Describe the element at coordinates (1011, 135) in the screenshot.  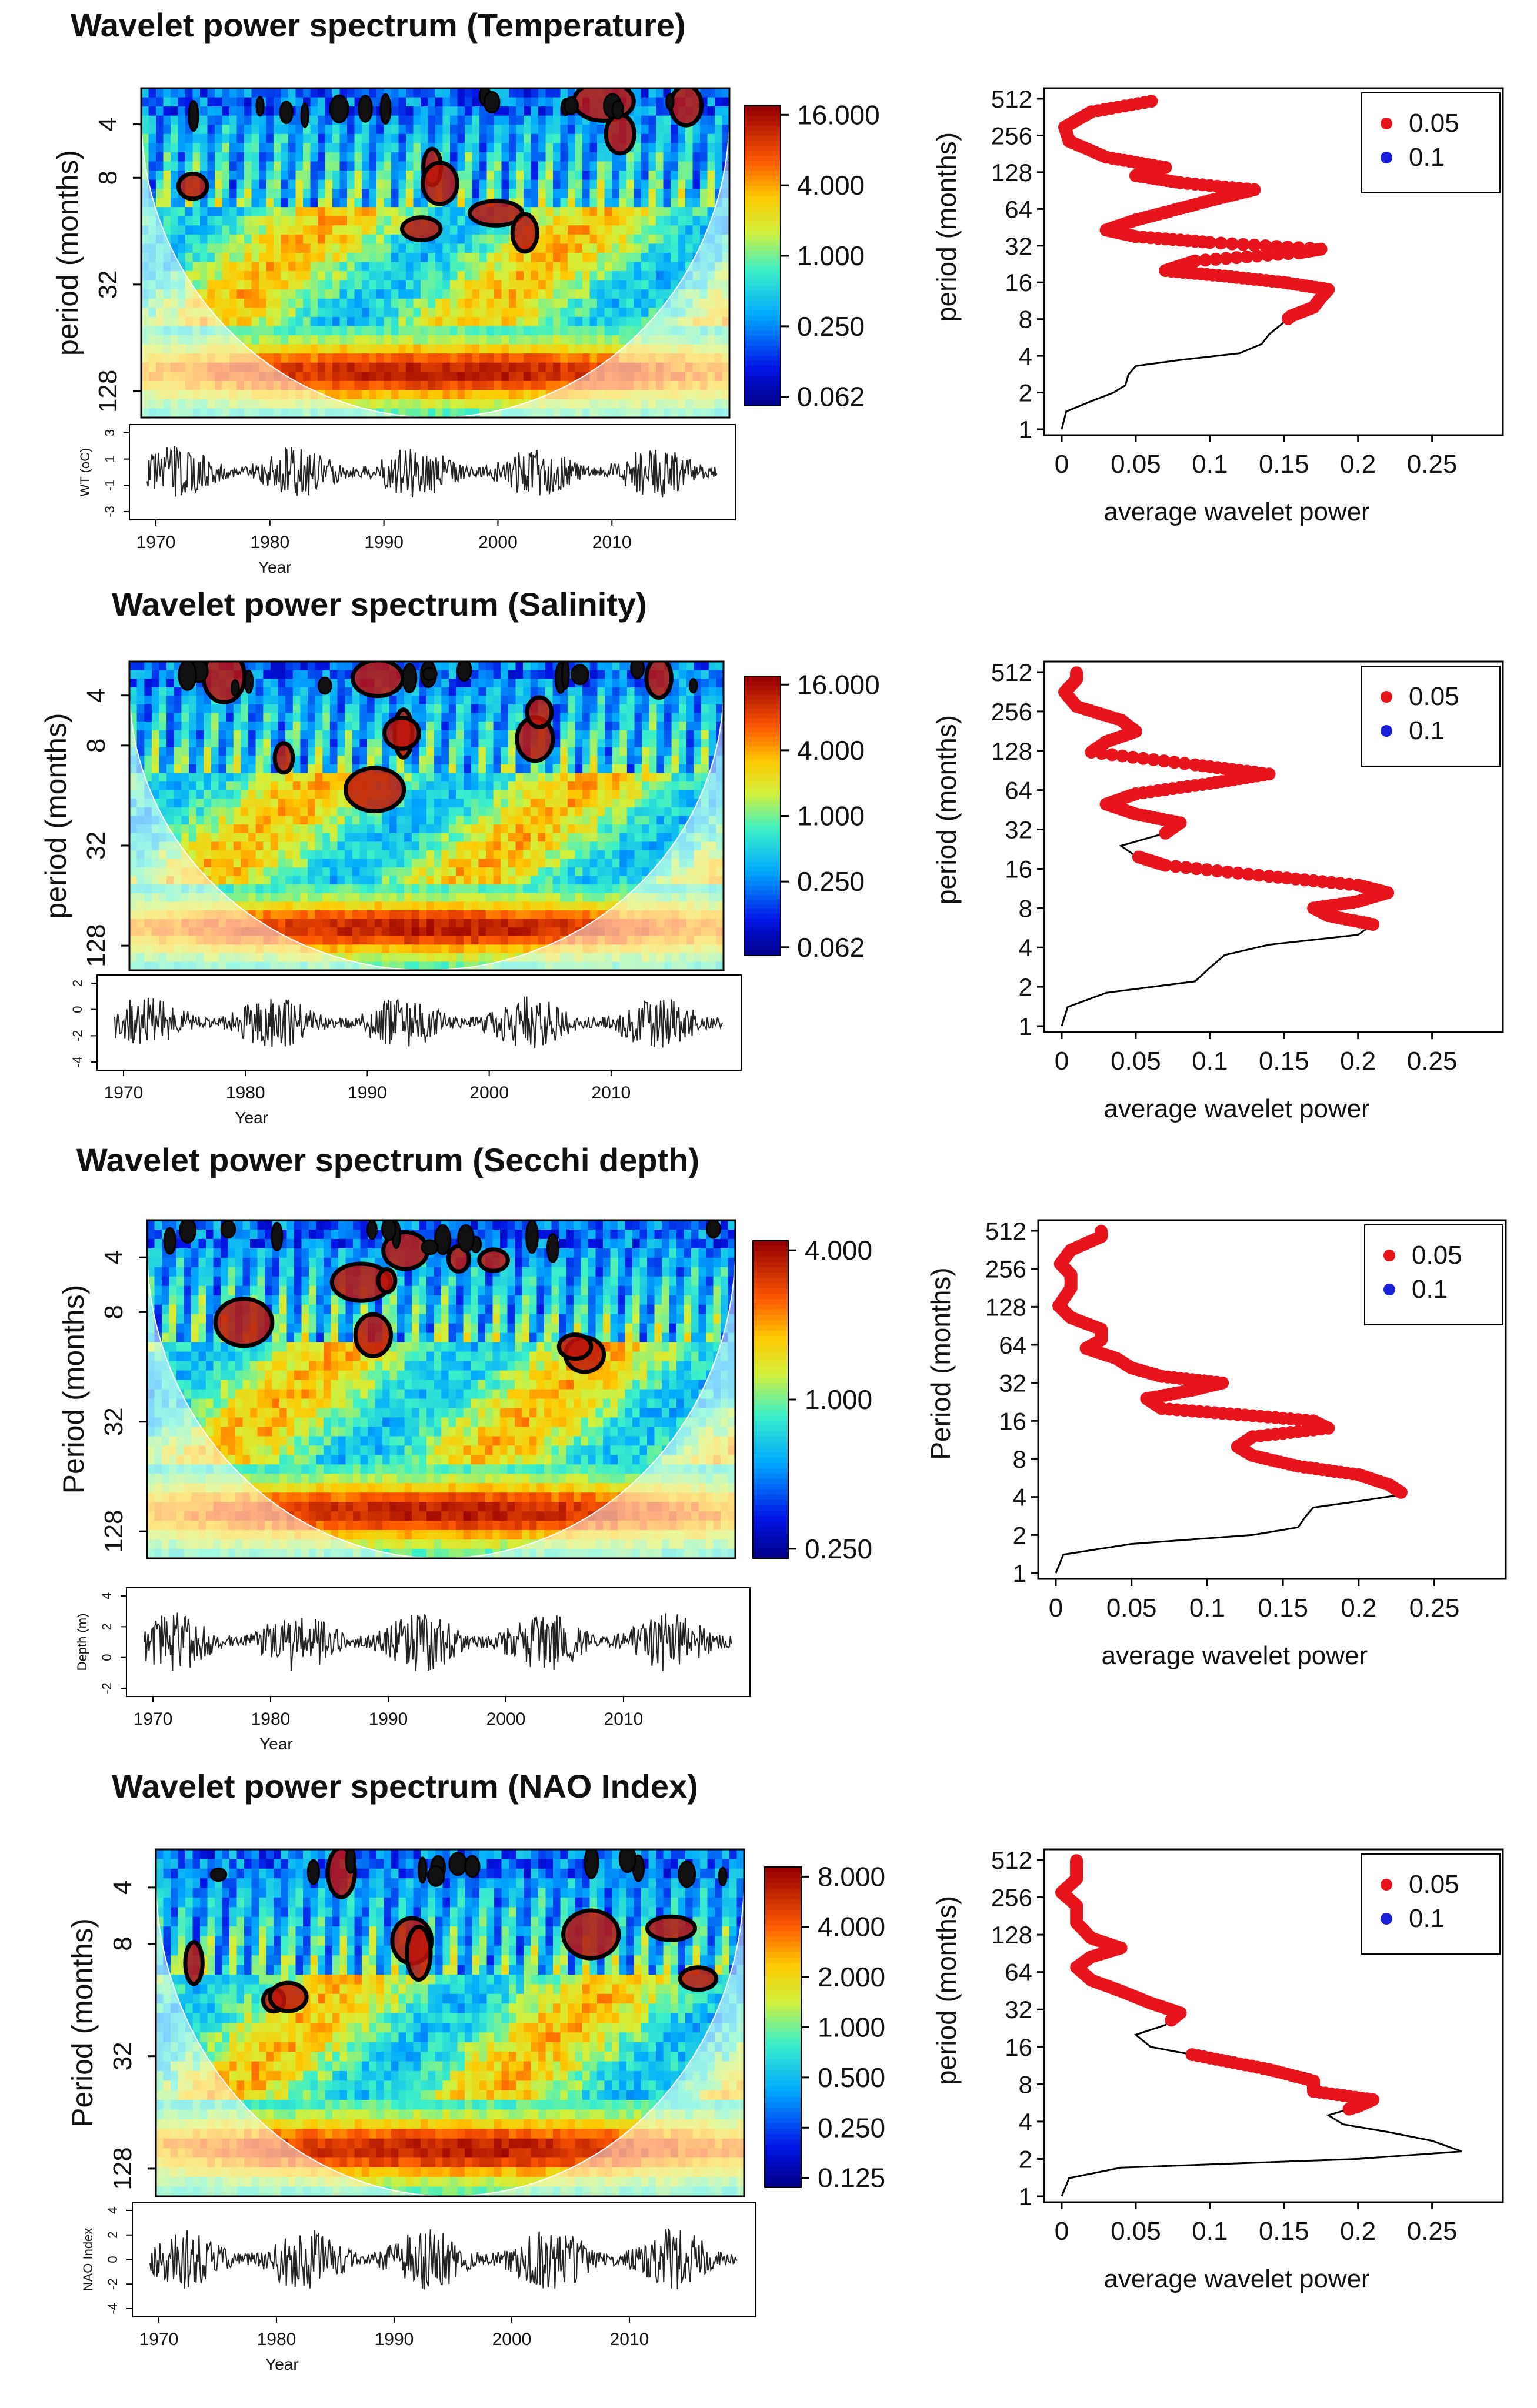
I see `average-power-ytick-label: 256` at that location.